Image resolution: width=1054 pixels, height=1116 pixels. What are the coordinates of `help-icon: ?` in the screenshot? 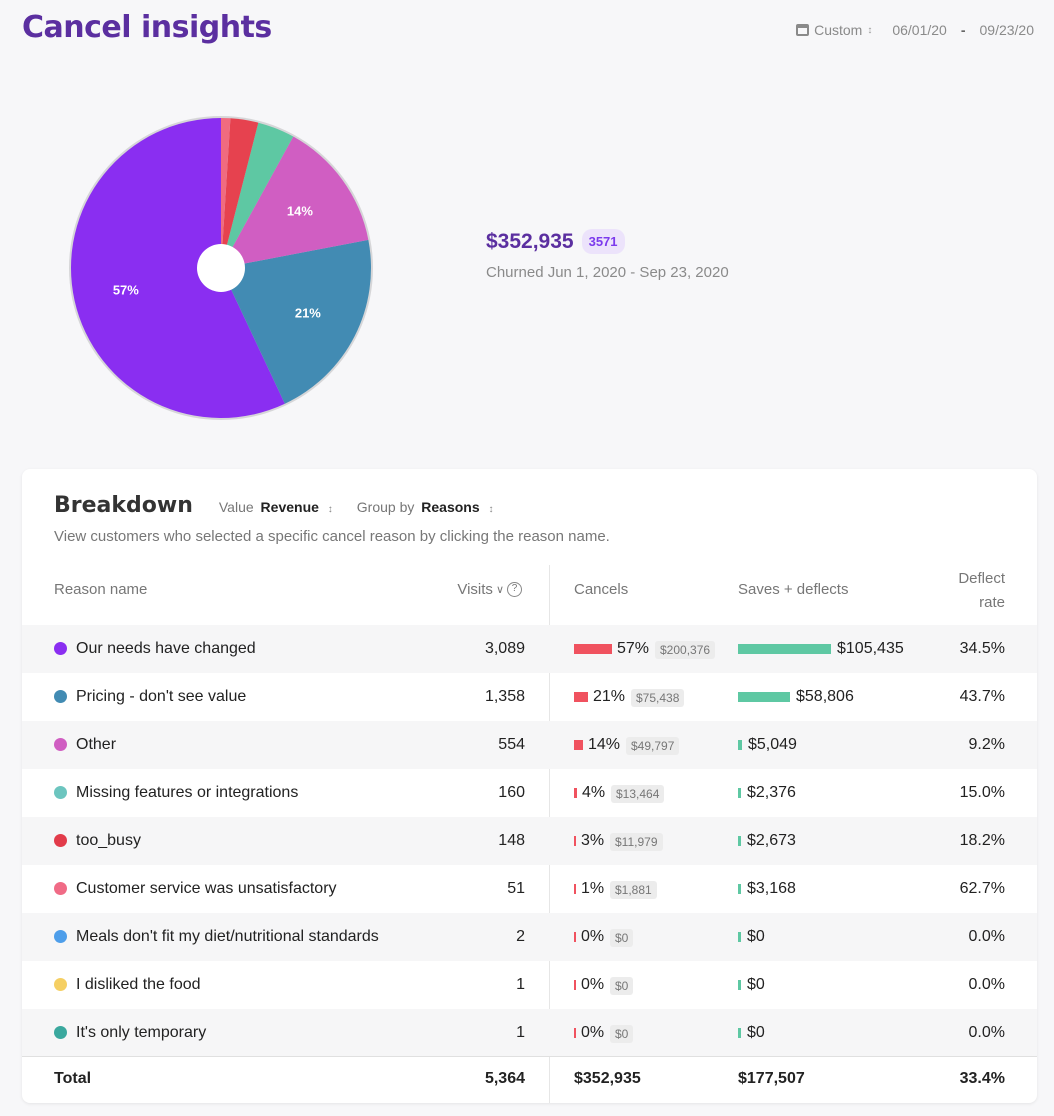 It's located at (514, 589).